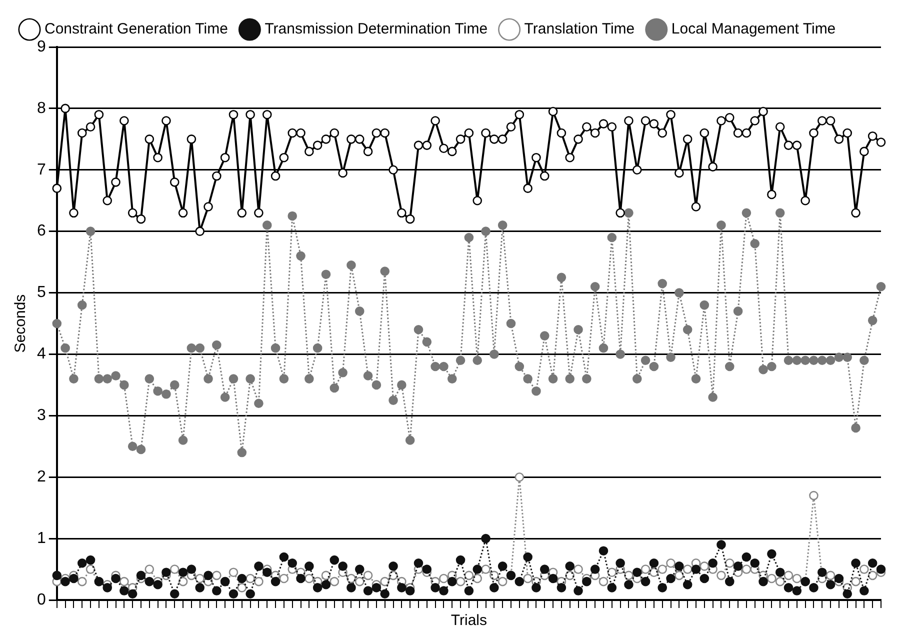 This screenshot has width=901, height=642. What do you see at coordinates (41, 293) in the screenshot?
I see `y-tick-label: 5` at bounding box center [41, 293].